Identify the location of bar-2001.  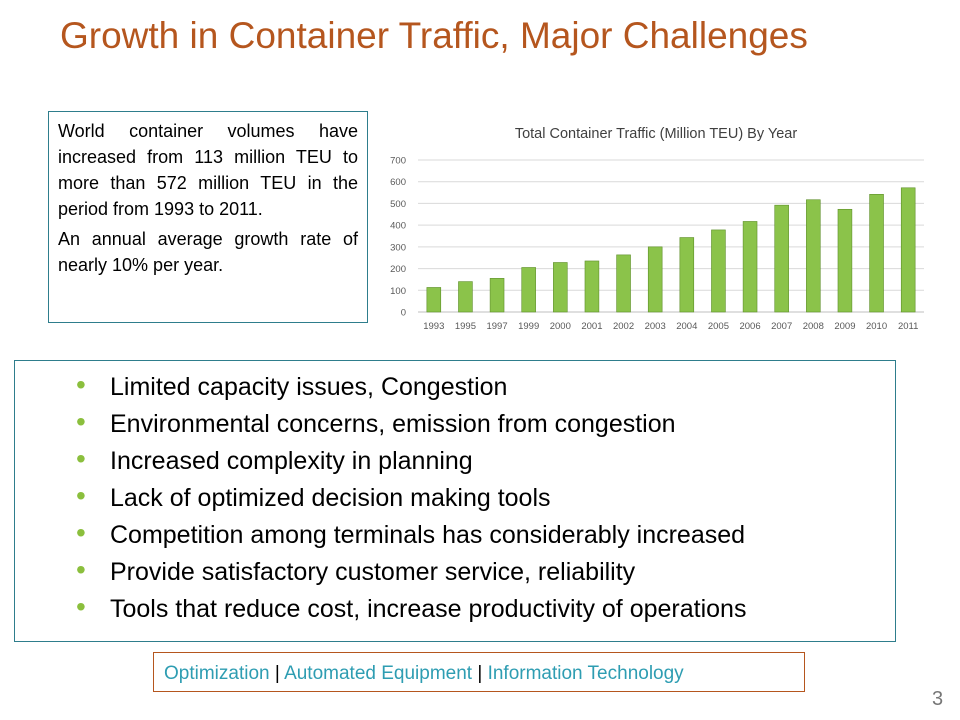
(592, 286).